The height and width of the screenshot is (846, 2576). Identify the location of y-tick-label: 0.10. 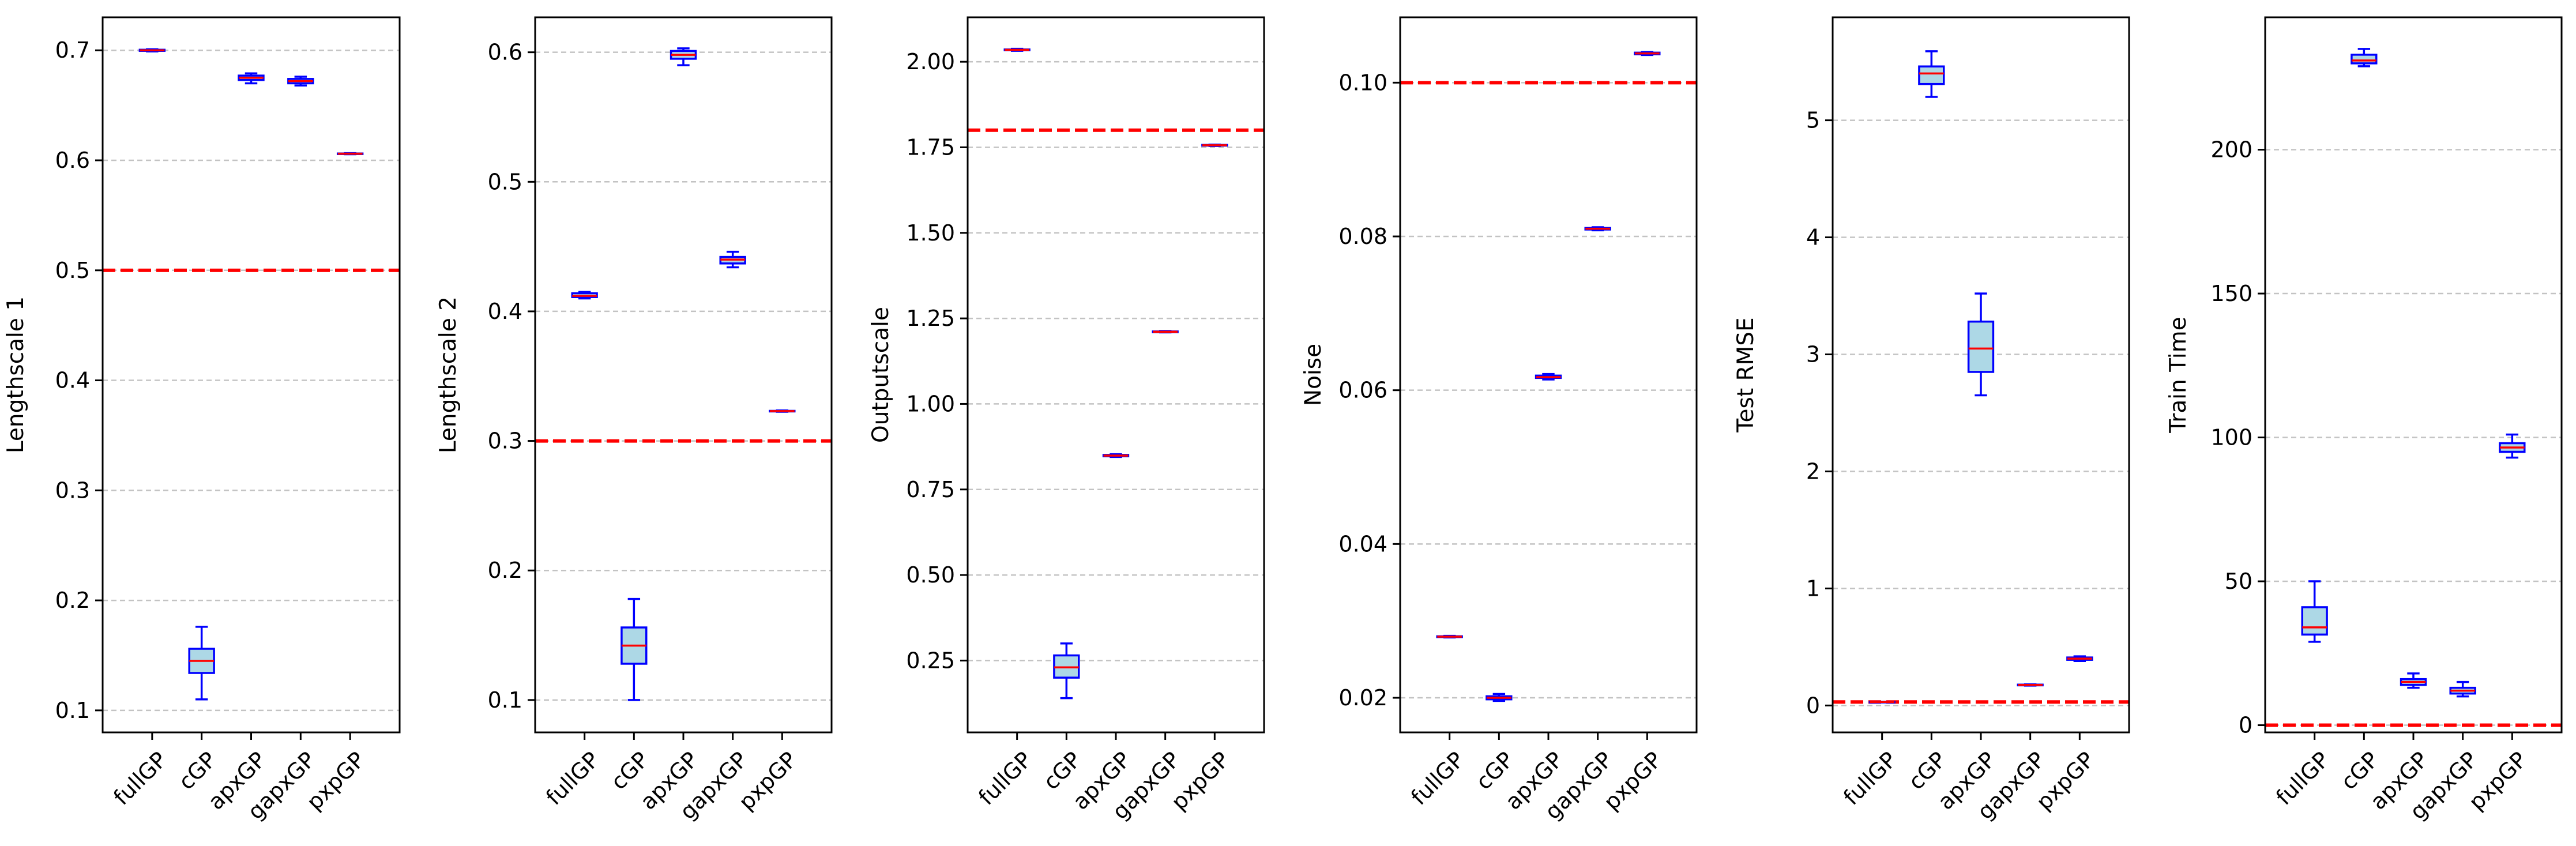
(1362, 82).